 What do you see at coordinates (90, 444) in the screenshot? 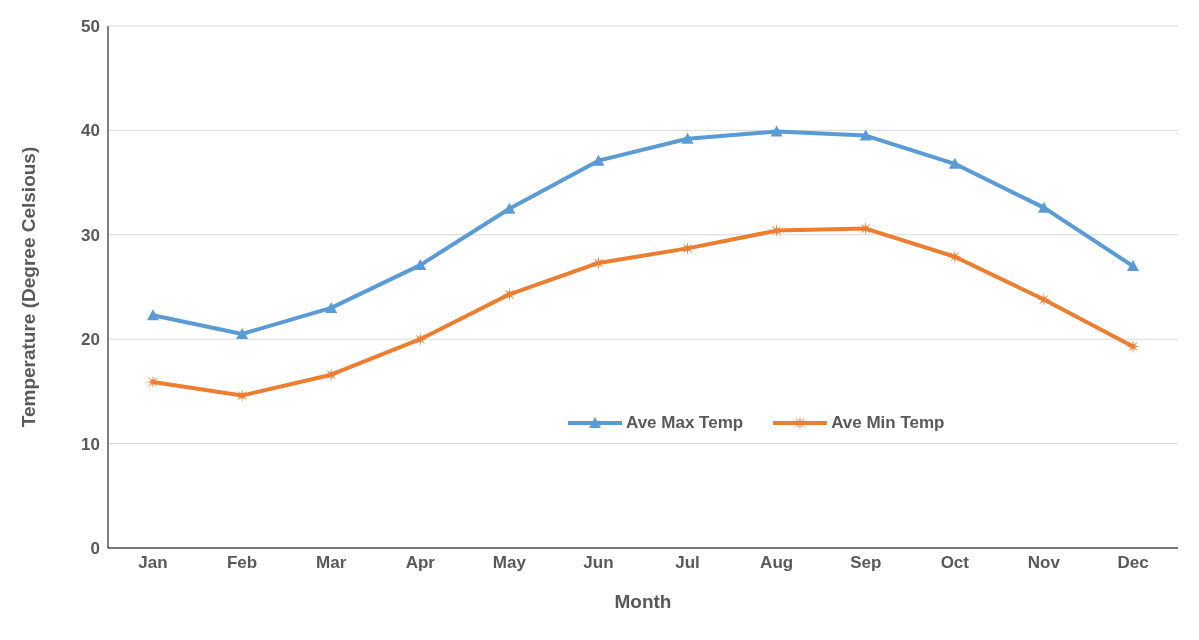
I see `y-tick-label: 10` at bounding box center [90, 444].